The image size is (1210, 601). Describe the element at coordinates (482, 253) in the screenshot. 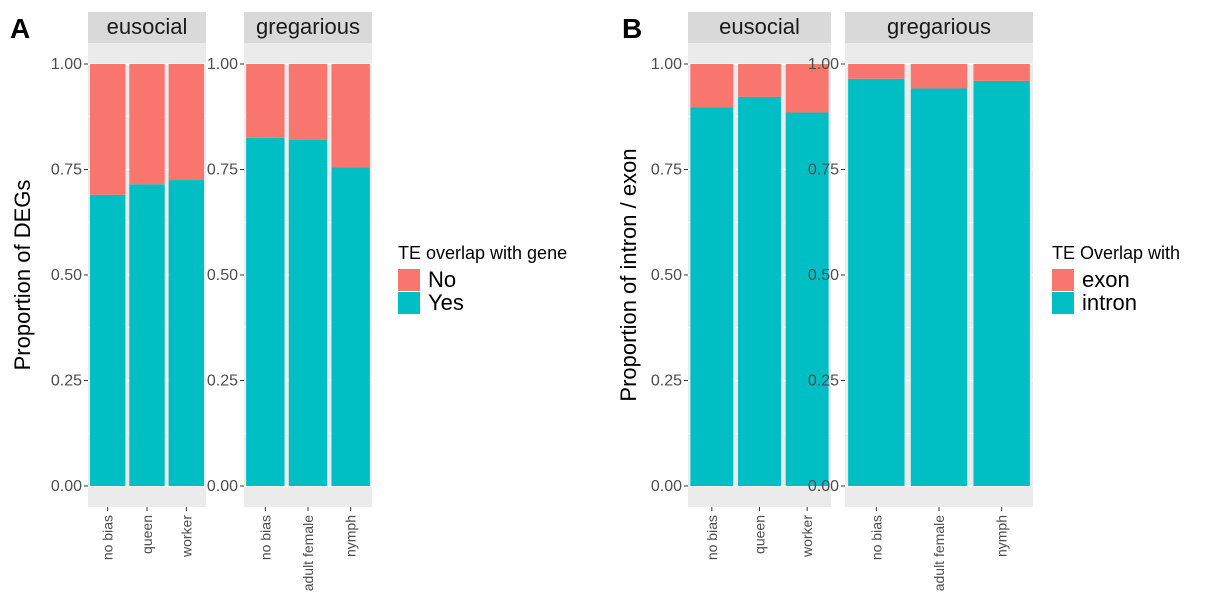

I see `legend-title: TE overlap with gene` at that location.